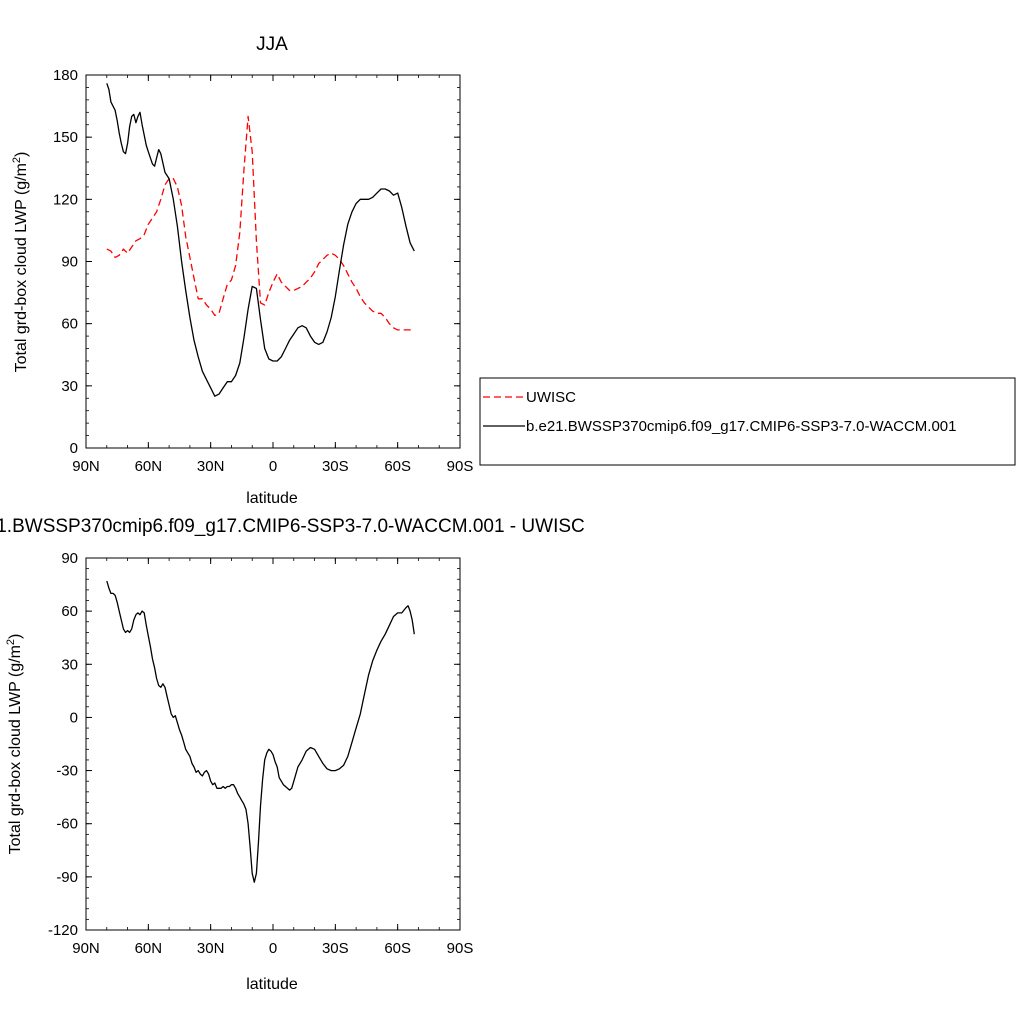  I want to click on bottom-panel-y-label-close: ), so click(15, 636).